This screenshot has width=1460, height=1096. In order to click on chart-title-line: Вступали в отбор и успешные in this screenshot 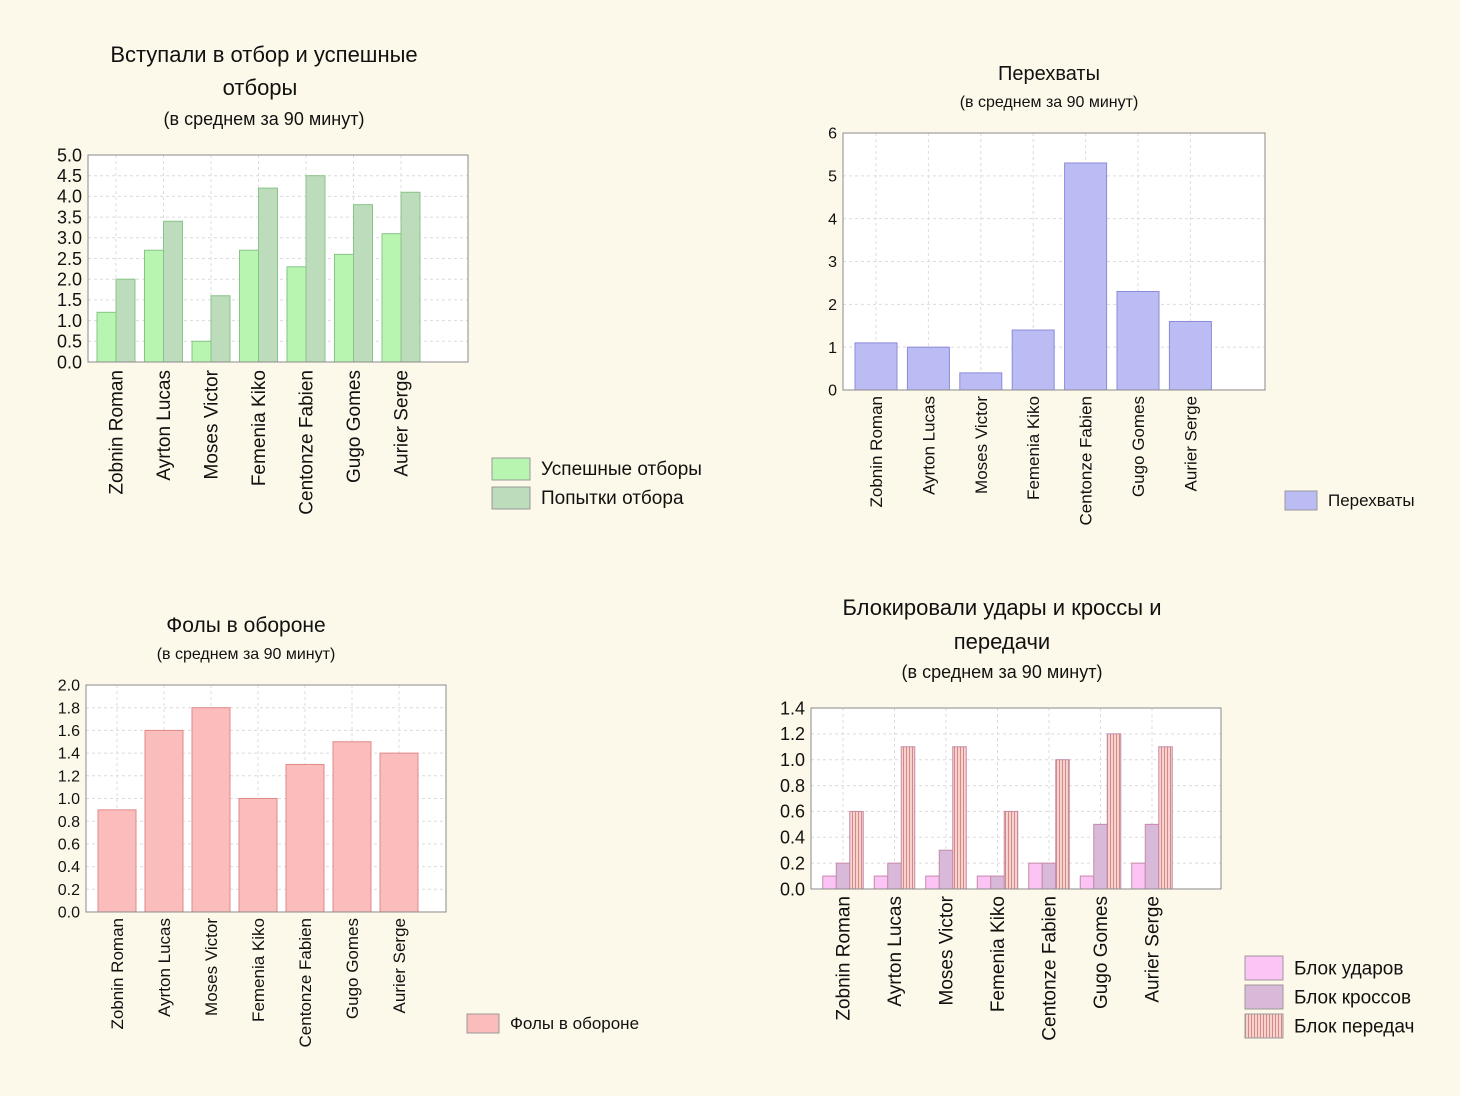, I will do `click(263, 54)`.